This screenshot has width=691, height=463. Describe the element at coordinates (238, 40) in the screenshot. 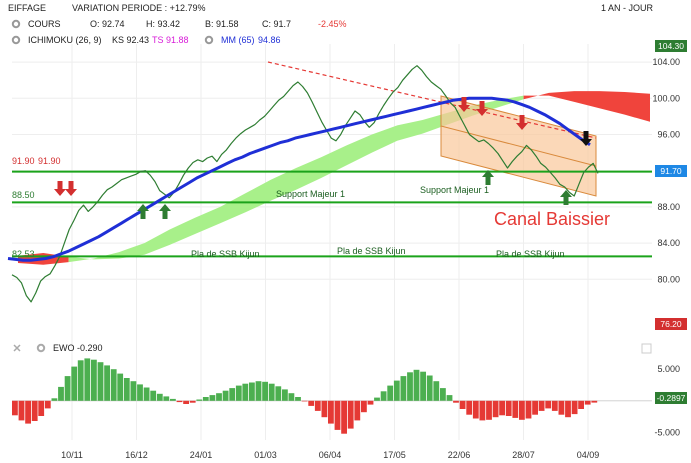

I see `mm-label: MM (65)` at that location.